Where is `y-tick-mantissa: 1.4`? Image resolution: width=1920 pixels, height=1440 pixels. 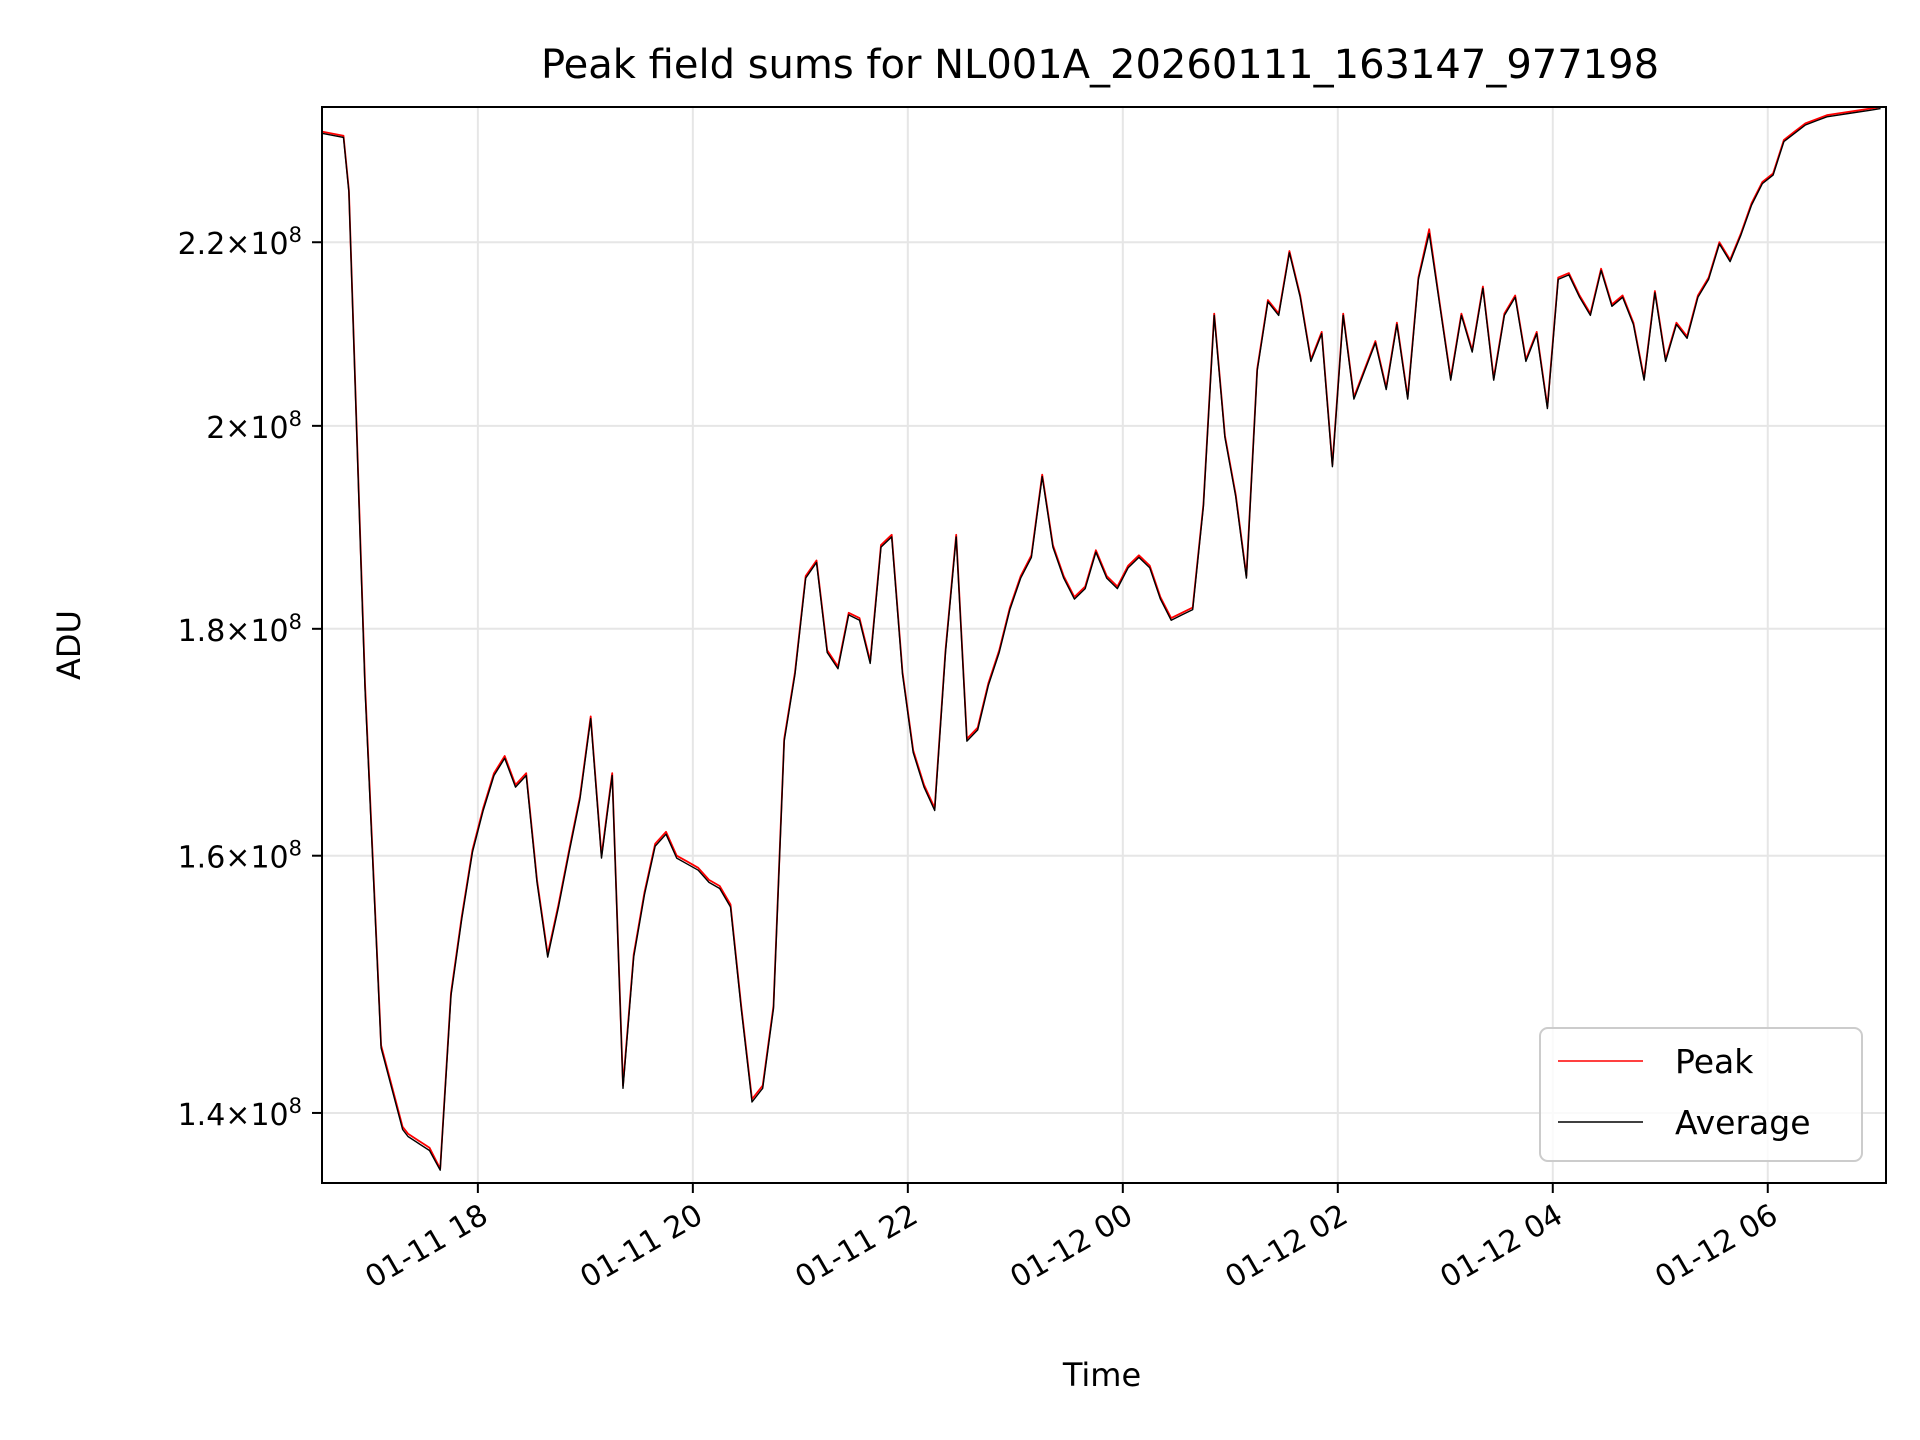
y-tick-mantissa: 1.4 is located at coordinates (202, 1115).